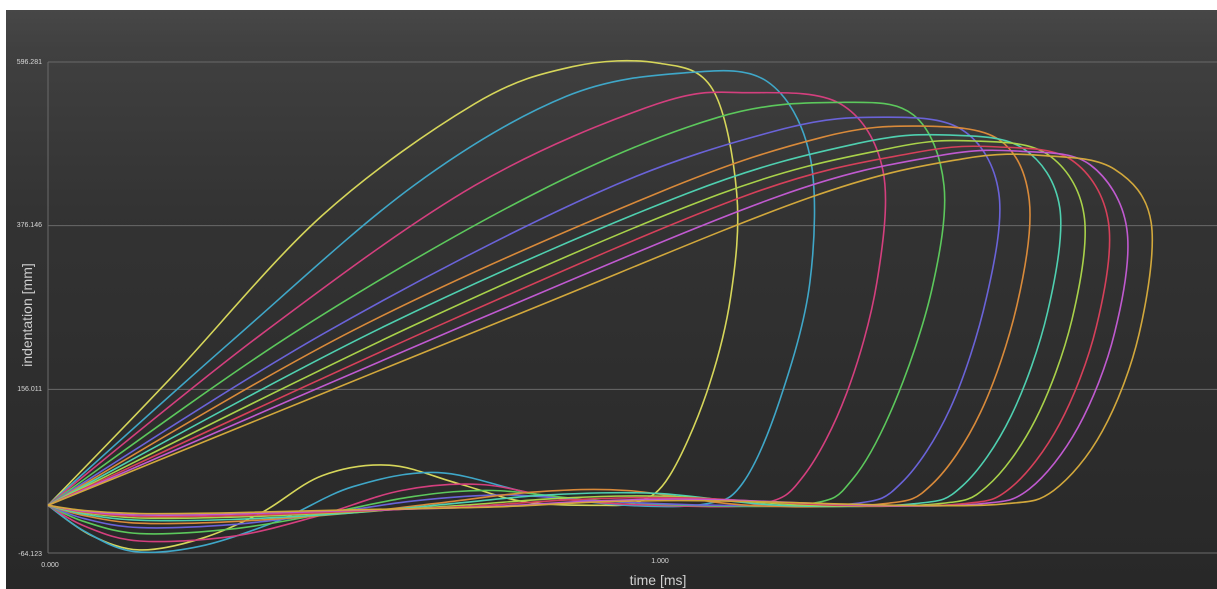  Describe the element at coordinates (658, 580) in the screenshot. I see `x-axis-title: time [ms]` at that location.